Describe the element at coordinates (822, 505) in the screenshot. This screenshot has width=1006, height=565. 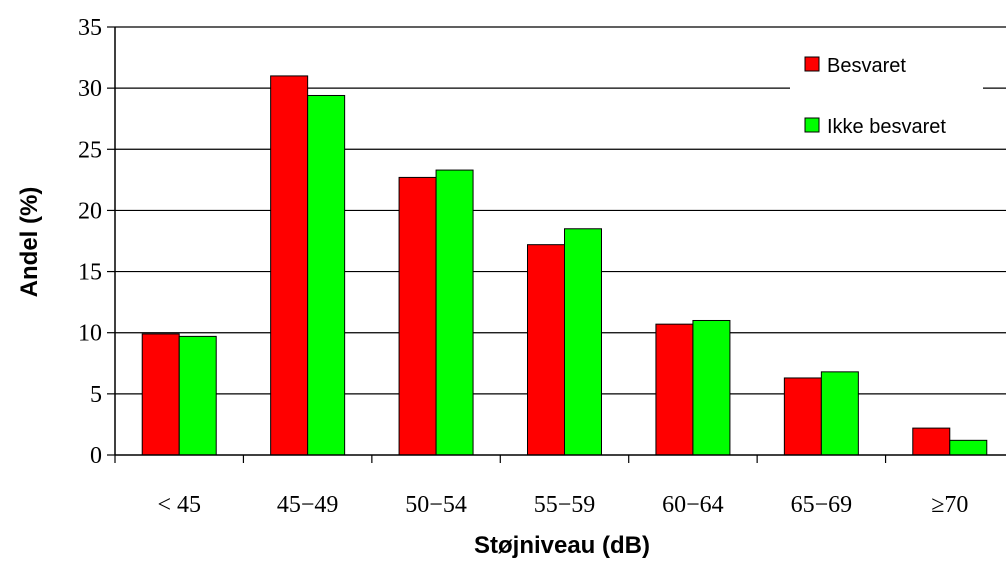
I see `x-tick-label: 65−69` at that location.